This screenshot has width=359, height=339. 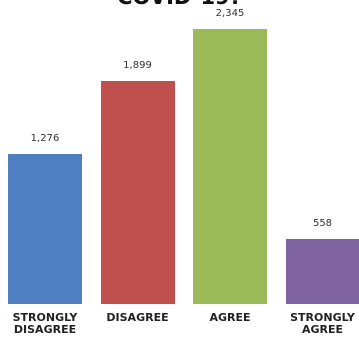 What do you see at coordinates (230, 317) in the screenshot?
I see `x-tick-label: AGREE` at bounding box center [230, 317].